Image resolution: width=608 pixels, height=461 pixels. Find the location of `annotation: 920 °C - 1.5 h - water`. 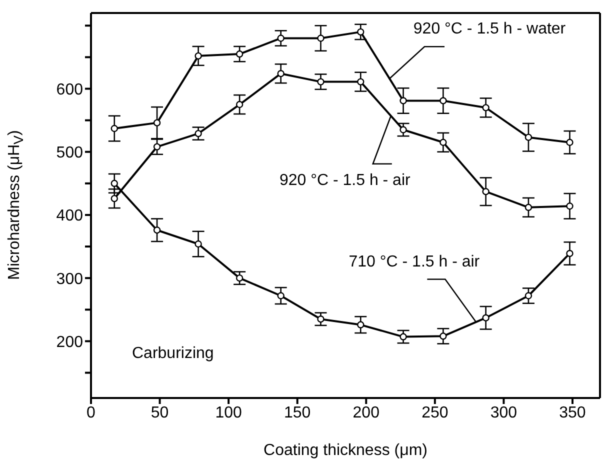

annotation: 920 °C - 1.5 h - water is located at coordinates (489, 29).